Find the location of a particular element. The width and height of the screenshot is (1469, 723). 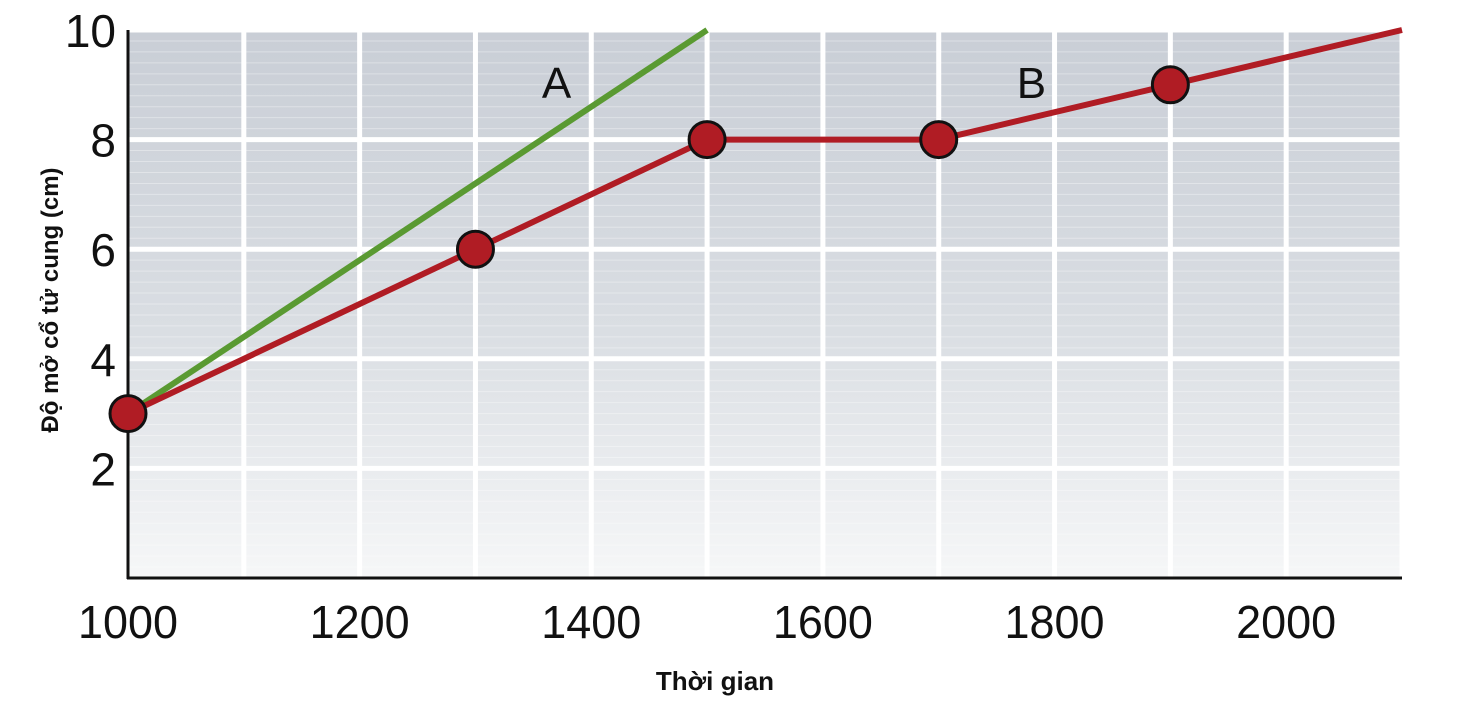

y-axis-title: Độ mở cổ tử cung (cm) is located at coordinates (50, 299).